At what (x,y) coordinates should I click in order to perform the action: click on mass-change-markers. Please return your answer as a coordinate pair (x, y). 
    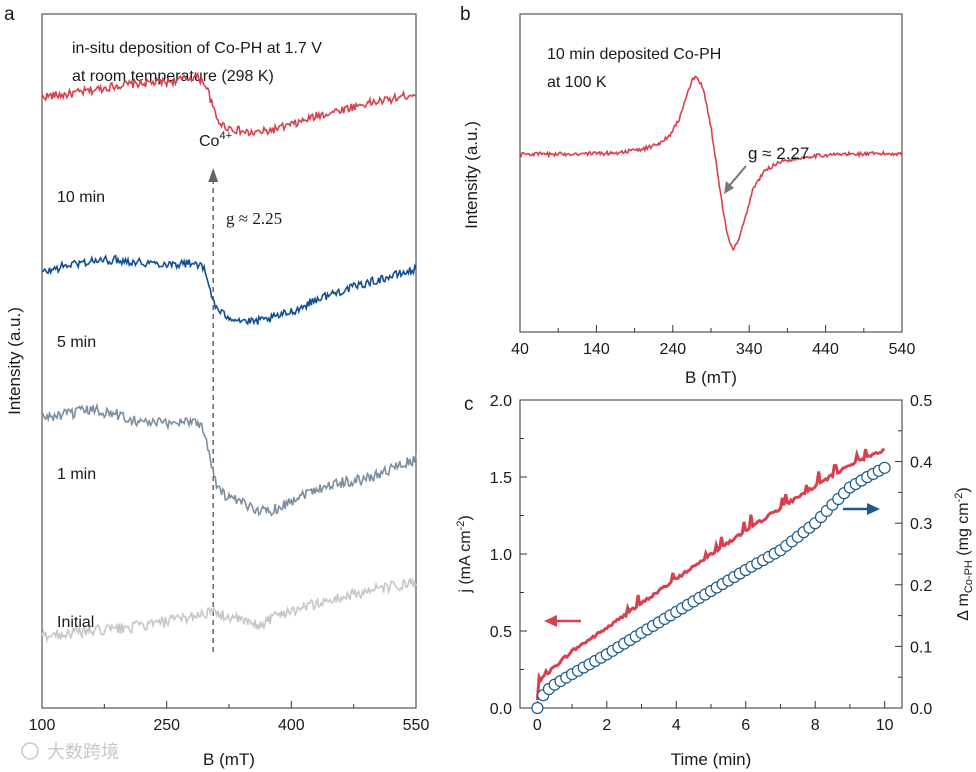
    Looking at the image, I should click on (711, 588).